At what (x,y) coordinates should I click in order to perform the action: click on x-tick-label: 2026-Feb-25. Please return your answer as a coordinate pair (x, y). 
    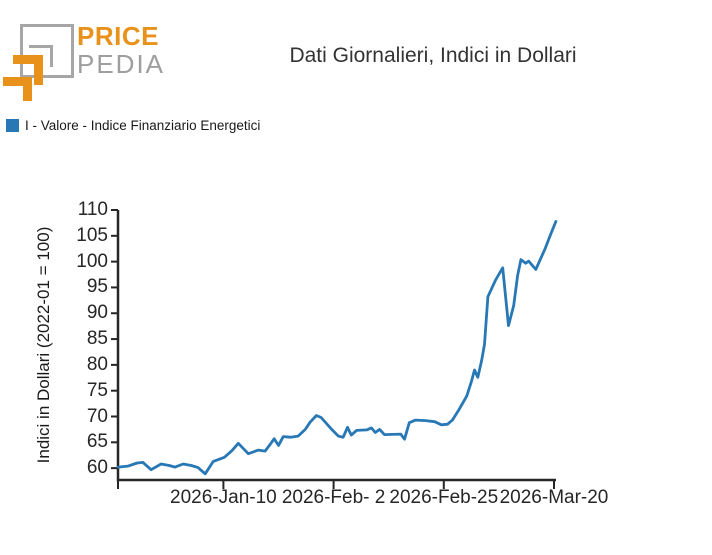
    Looking at the image, I should click on (444, 497).